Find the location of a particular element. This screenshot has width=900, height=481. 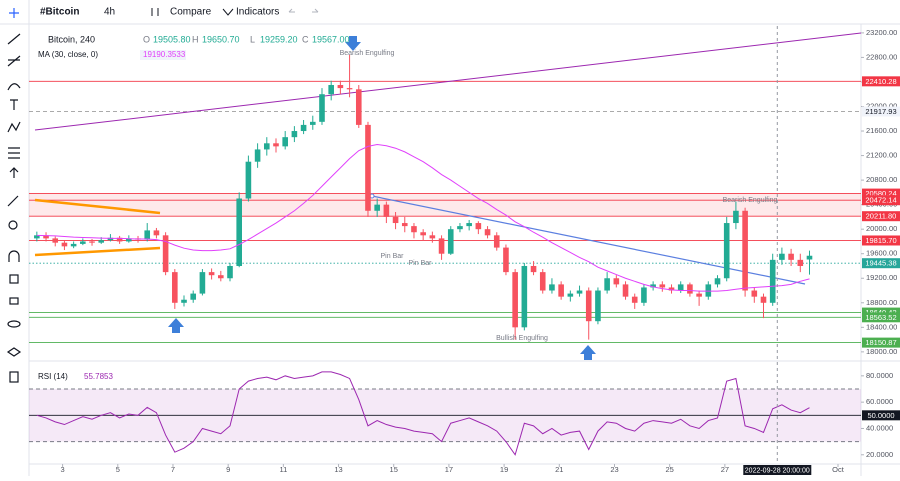

ruler-tool is located at coordinates (13, 201).